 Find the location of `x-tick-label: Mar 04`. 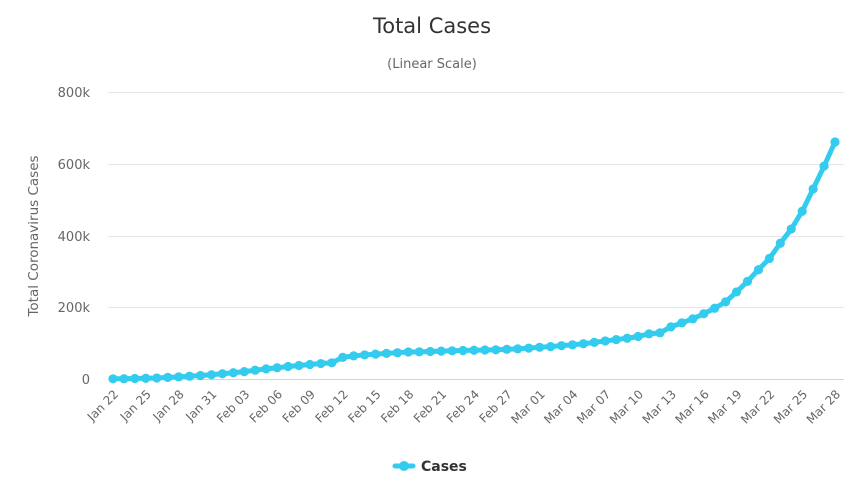

x-tick-label: Mar 04 is located at coordinates (560, 406).